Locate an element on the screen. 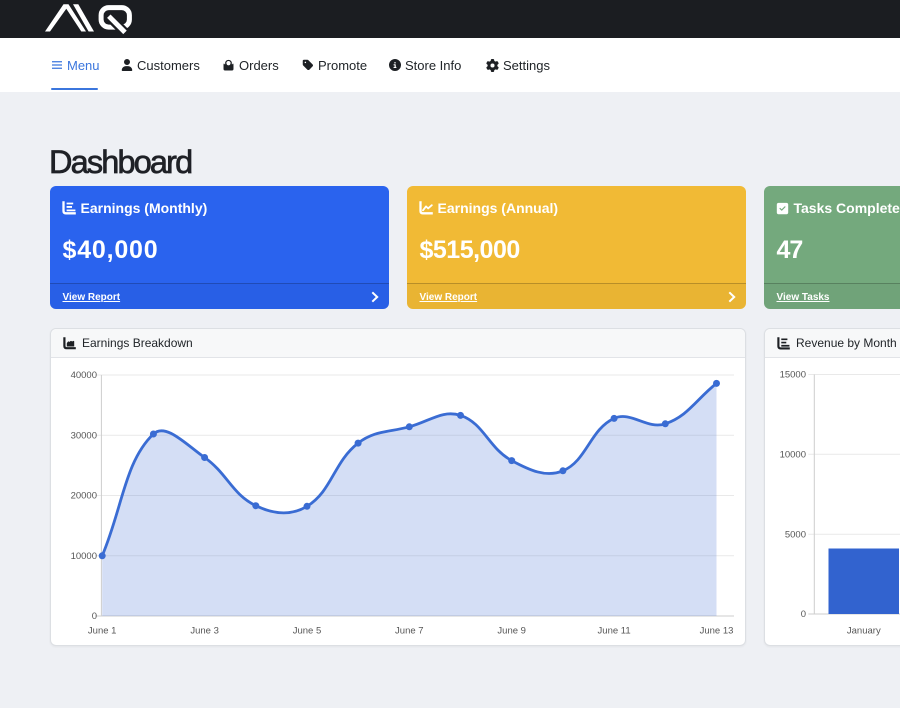 This screenshot has height=708, width=900. svg-text: 30000 is located at coordinates (84, 436).